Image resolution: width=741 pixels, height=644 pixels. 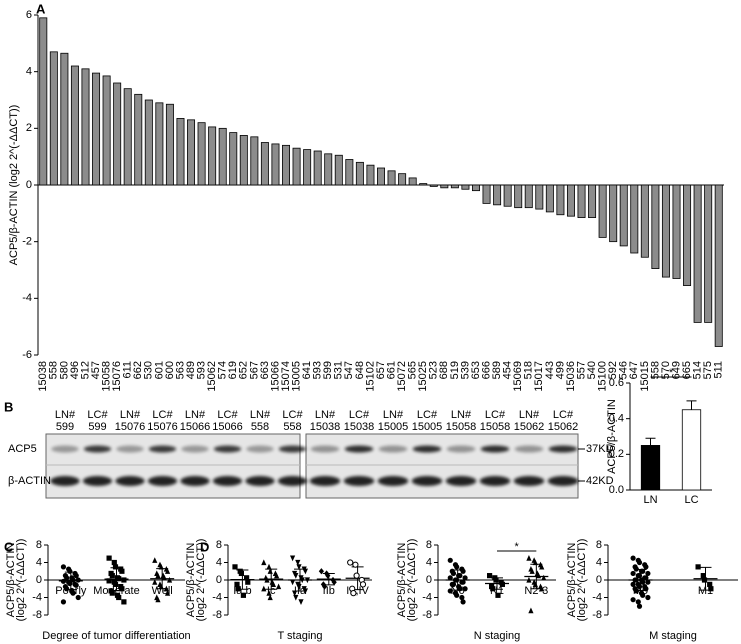 What do you see at coordinates (676, 370) in the screenshot?
I see `x-tick-label: 649` at bounding box center [676, 370].